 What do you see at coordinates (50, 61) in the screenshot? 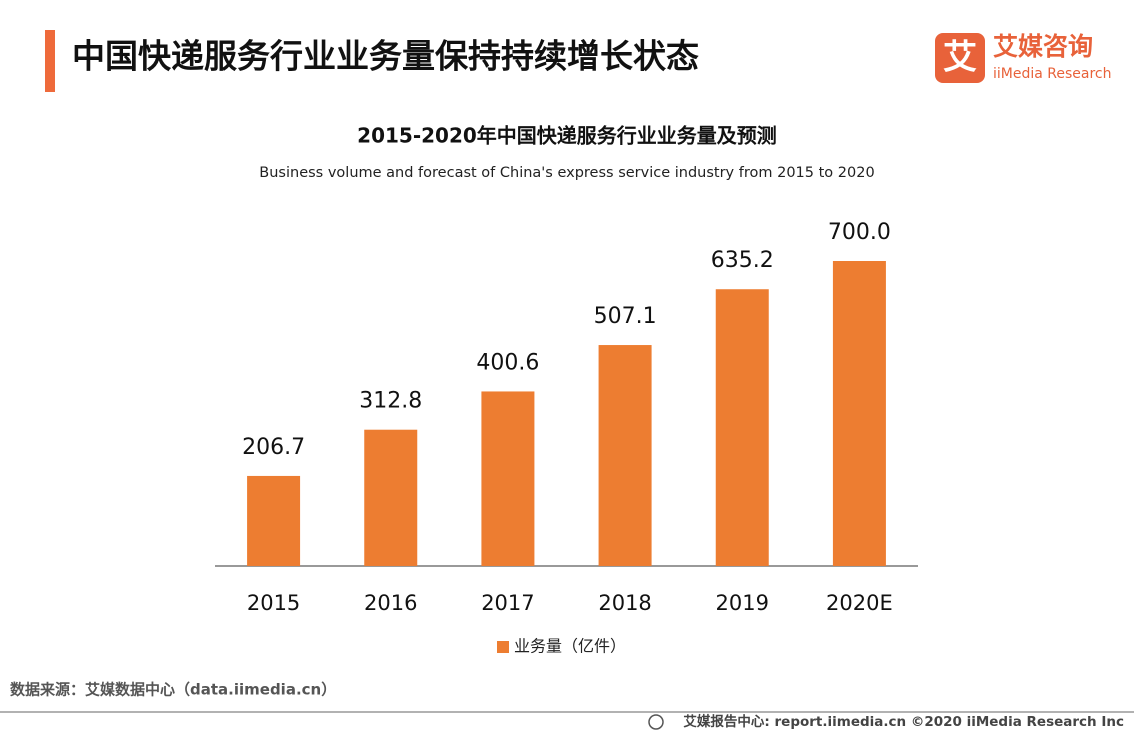
I see `header-accent` at bounding box center [50, 61].